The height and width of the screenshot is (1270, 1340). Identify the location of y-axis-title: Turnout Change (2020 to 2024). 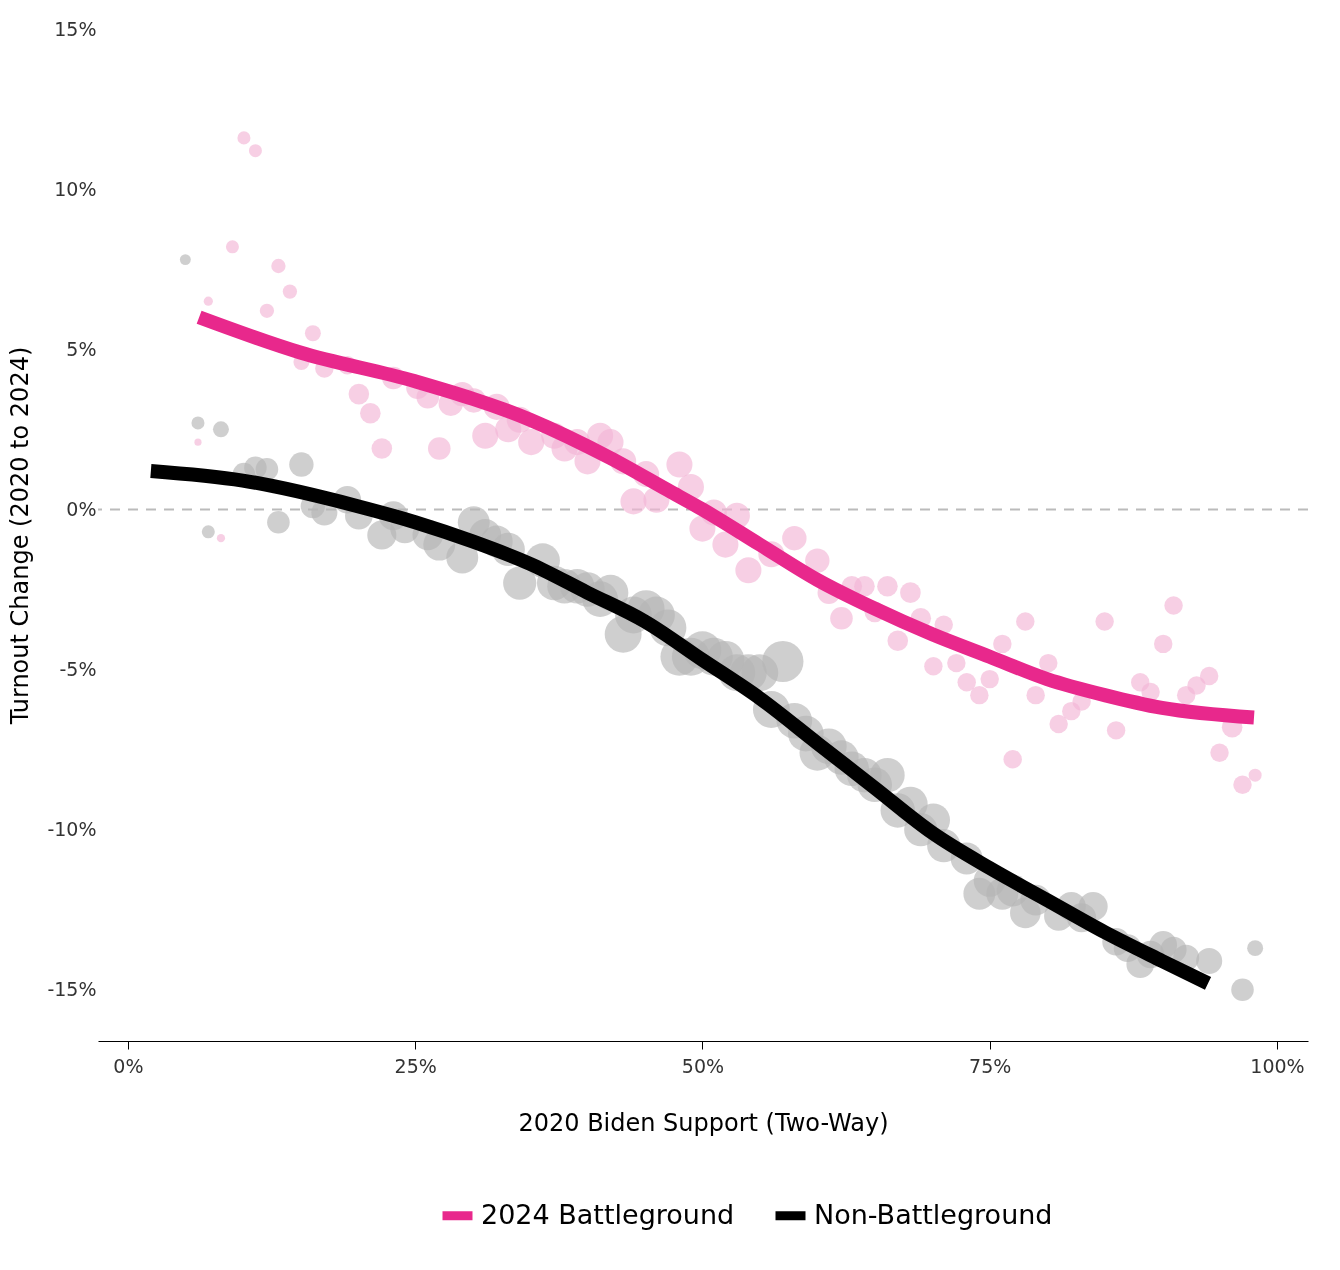
(20, 536).